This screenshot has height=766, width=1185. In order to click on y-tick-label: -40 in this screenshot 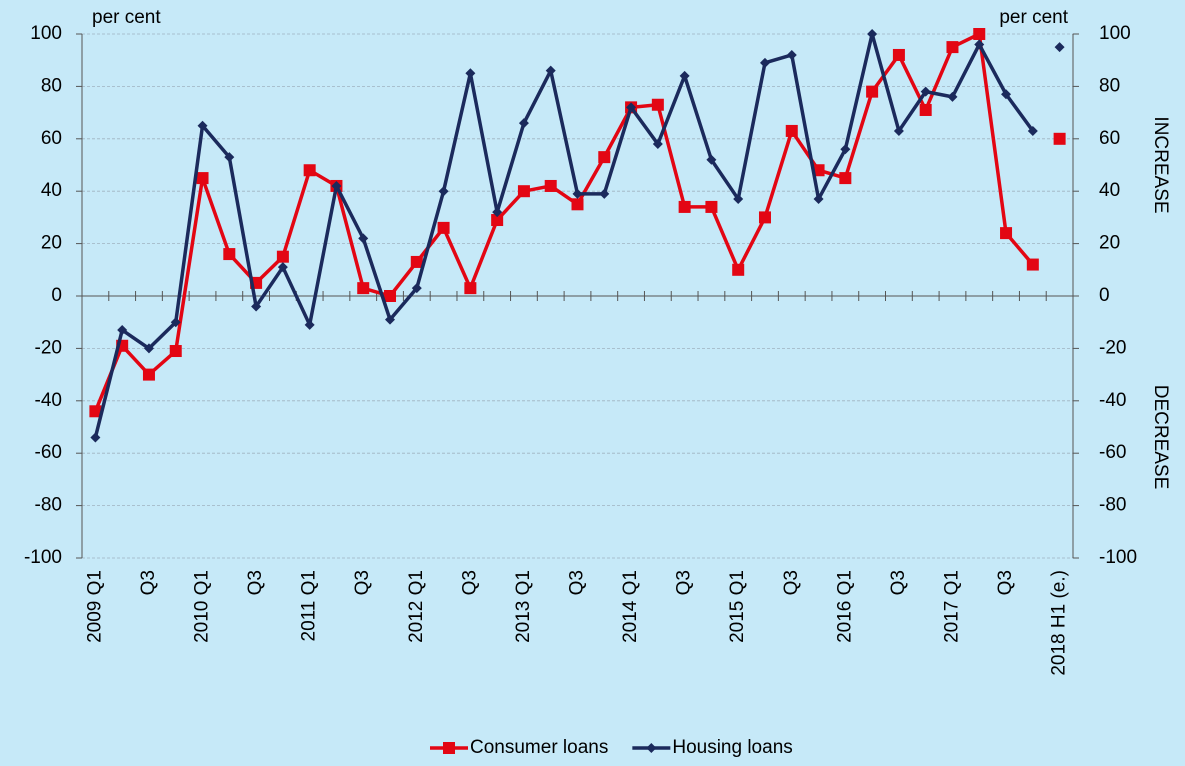, I will do `click(48, 400)`.